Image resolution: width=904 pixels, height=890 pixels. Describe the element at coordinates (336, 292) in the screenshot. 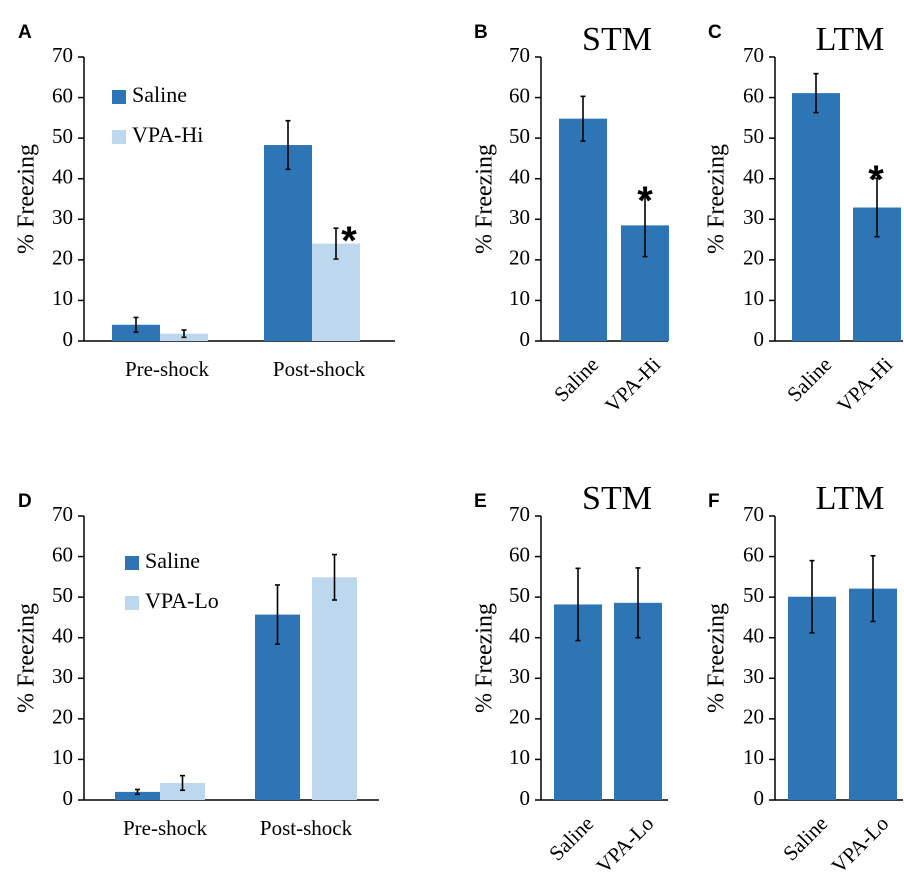

I see `bar-vpa-hi` at that location.